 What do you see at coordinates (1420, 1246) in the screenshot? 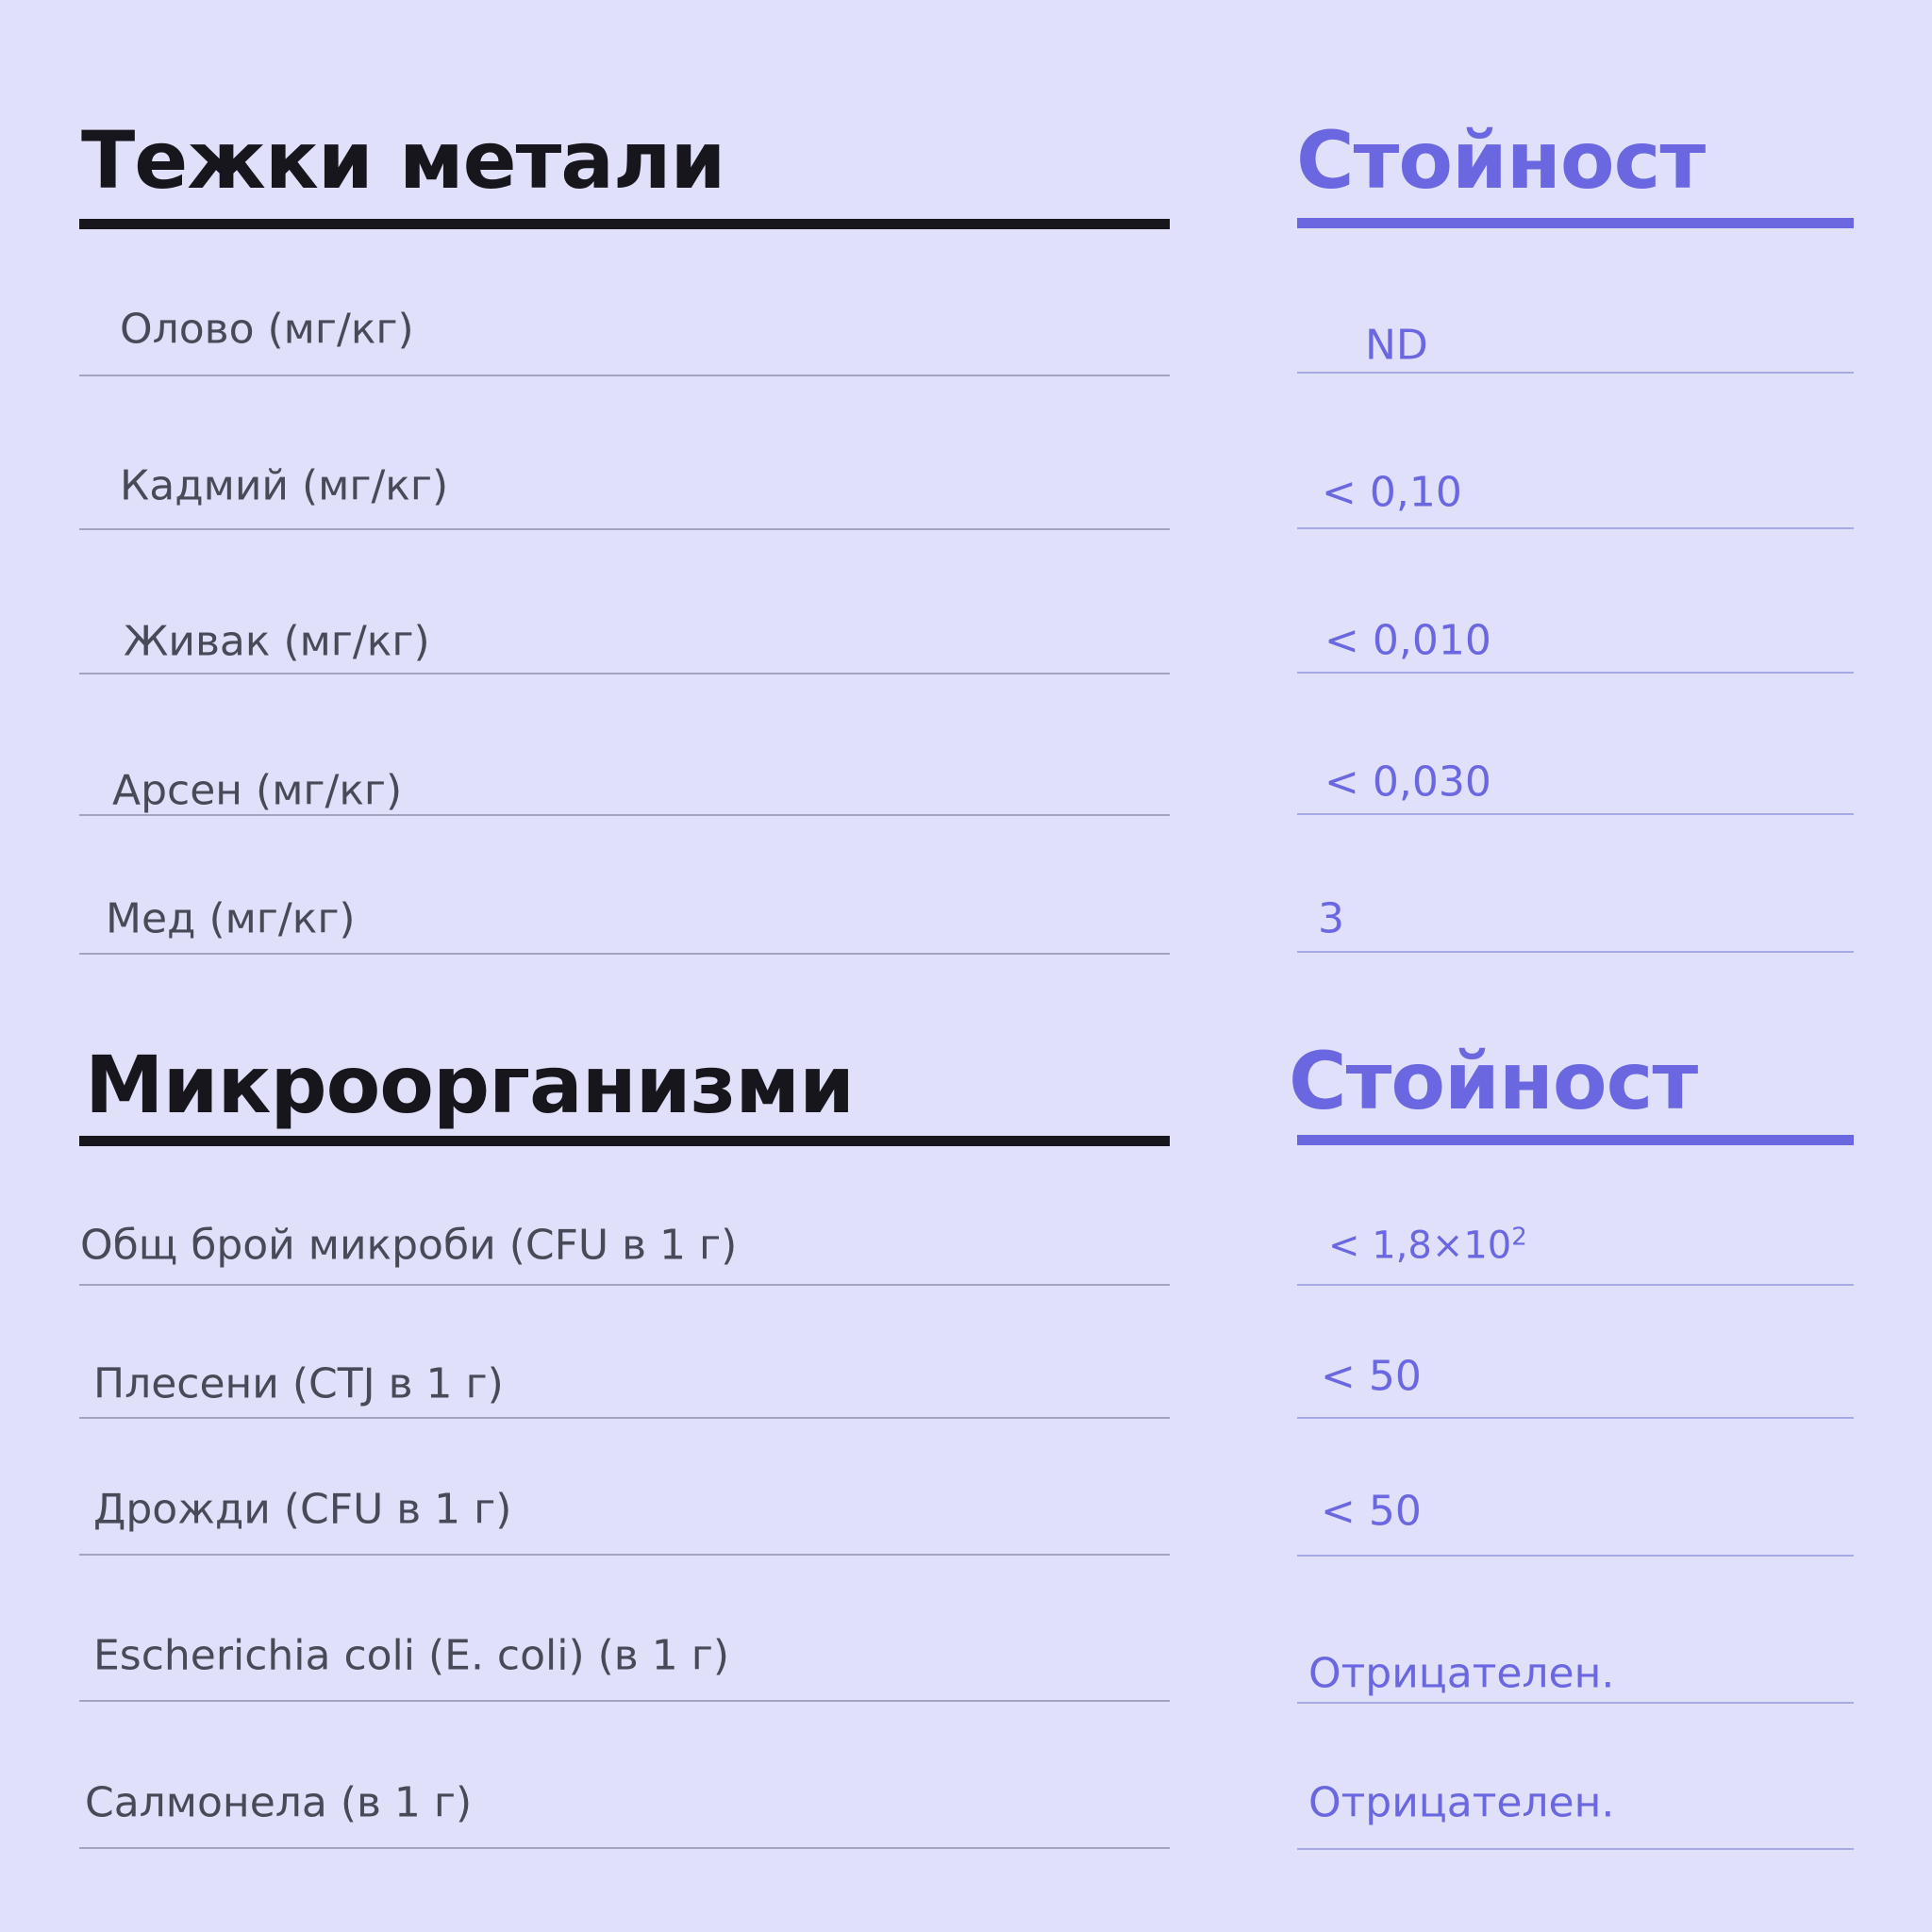
I see `value-text: < 1,8×10` at bounding box center [1420, 1246].